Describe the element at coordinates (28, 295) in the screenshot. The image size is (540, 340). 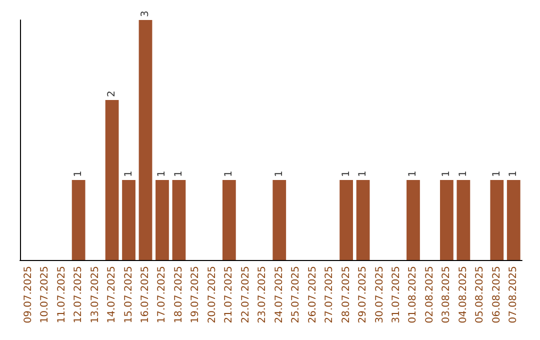
I see `x-tick-label: 09.07.2025` at that location.